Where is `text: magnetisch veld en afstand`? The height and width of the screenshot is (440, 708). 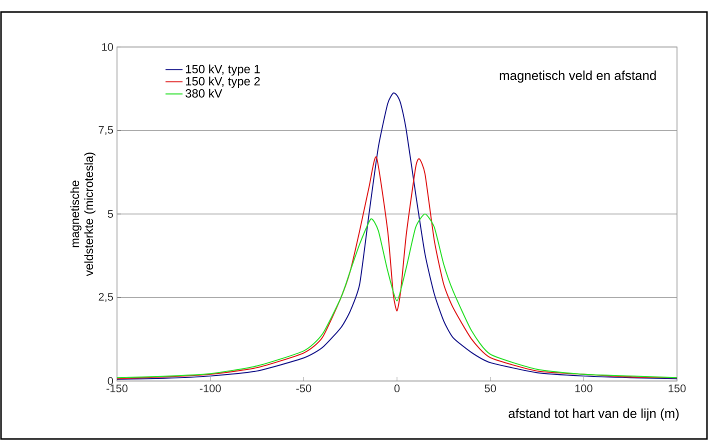 text: magnetisch veld en afstand is located at coordinates (578, 76).